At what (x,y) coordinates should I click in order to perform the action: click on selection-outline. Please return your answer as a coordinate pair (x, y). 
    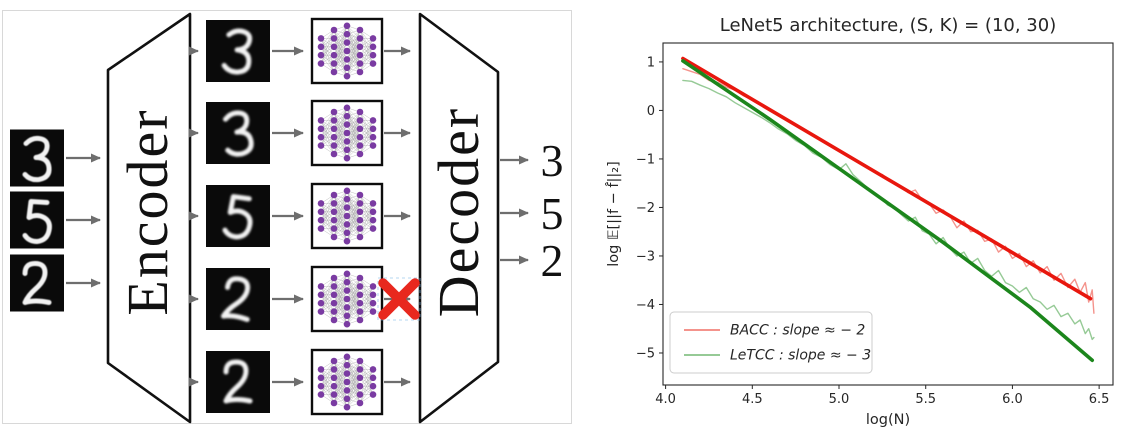
    Looking at the image, I should click on (399, 299).